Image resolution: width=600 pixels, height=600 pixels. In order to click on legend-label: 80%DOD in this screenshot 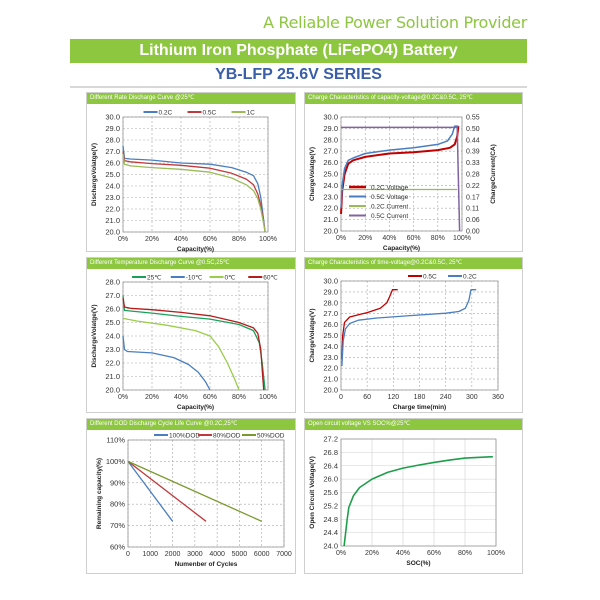, I will do `click(227, 436)`.